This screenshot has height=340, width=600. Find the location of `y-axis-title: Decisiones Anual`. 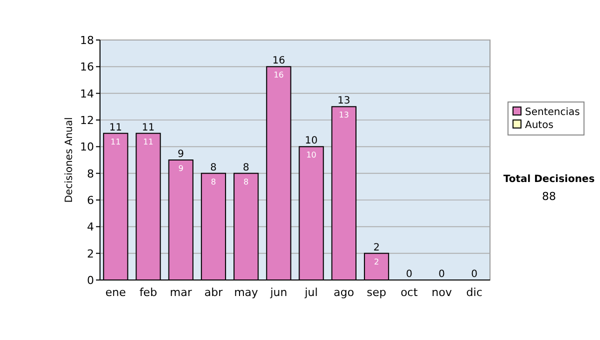

y-axis-title: Decisiones Anual is located at coordinates (69, 160).